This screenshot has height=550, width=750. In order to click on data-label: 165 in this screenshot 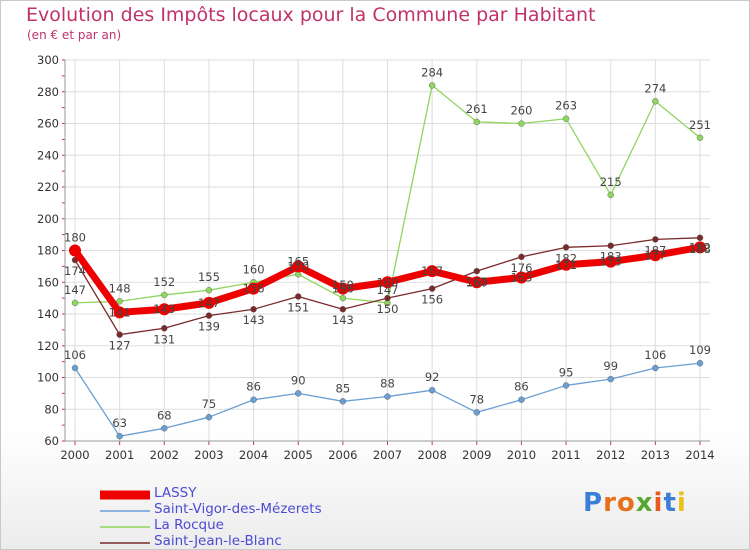, I will do `click(298, 261)`.